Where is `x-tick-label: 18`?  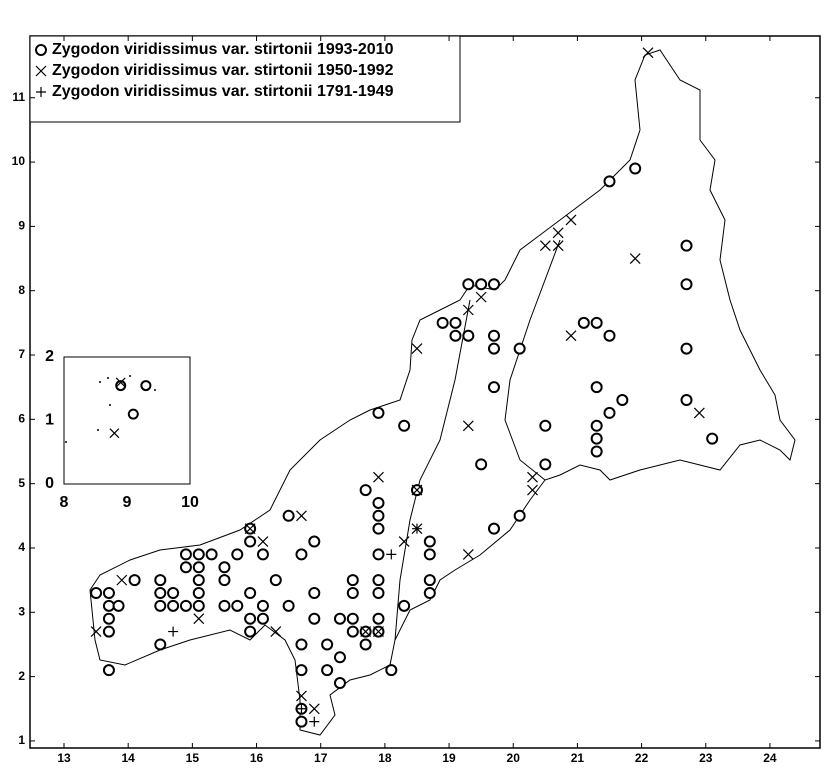 x-tick-label: 18 is located at coordinates (385, 758).